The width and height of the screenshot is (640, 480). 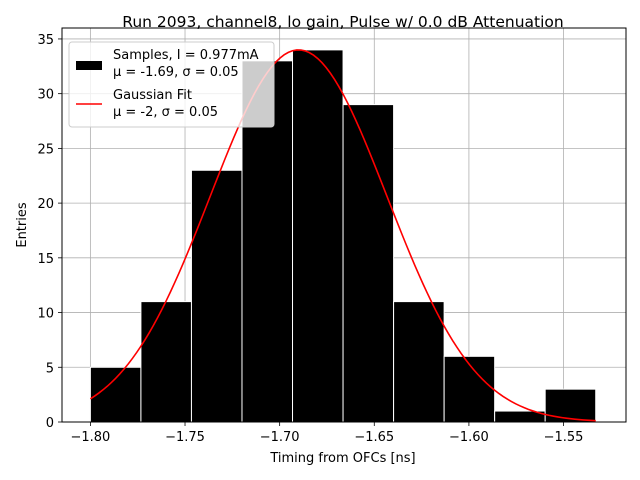 I want to click on legend-samples-stats: μ = -1.69, σ = 0.05, so click(x=176, y=72).